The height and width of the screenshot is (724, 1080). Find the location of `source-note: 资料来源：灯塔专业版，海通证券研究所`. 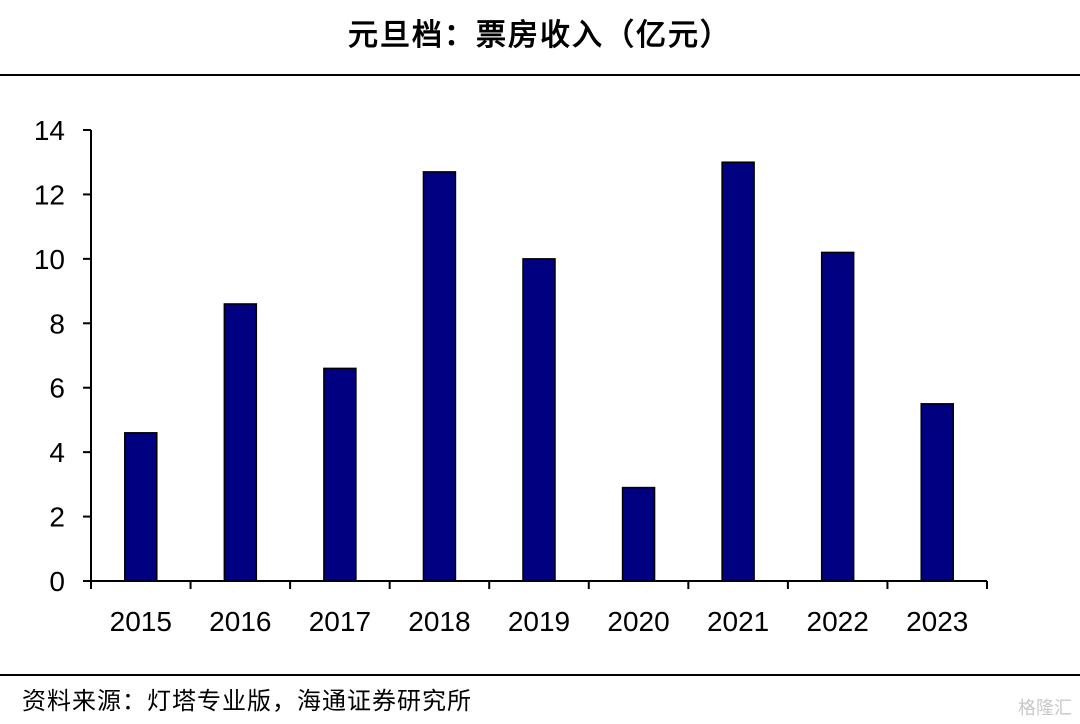

source-note: 资料来源：灯塔专业版，海通证券研究所 is located at coordinates (247, 701).